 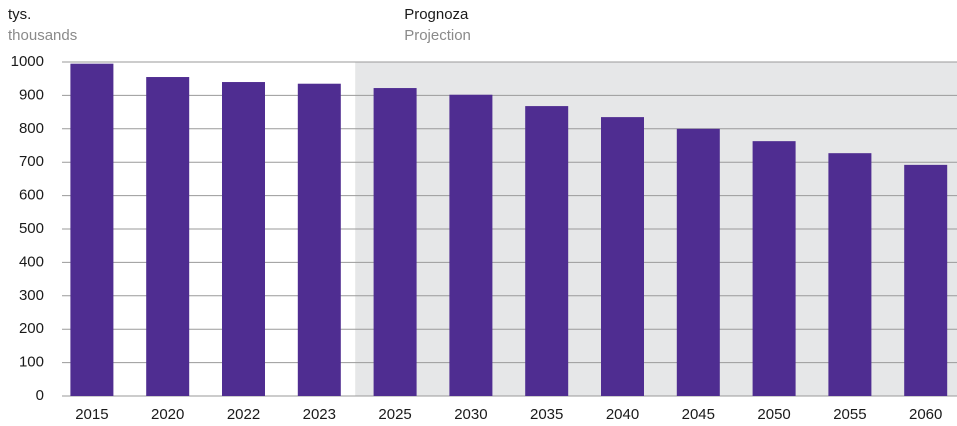 What do you see at coordinates (31, 195) in the screenshot?
I see `y-tick-label: 600` at bounding box center [31, 195].